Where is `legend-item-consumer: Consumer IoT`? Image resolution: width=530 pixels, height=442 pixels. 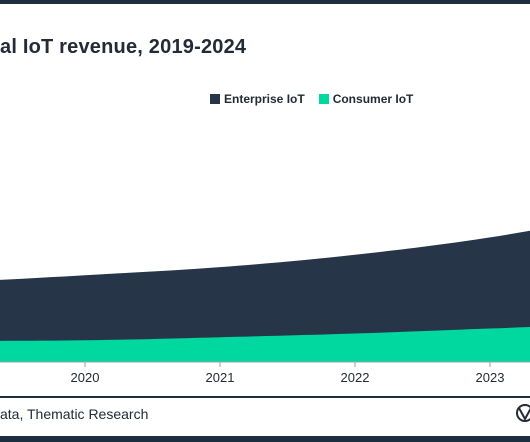 legend-item-consumer: Consumer IoT is located at coordinates (366, 99).